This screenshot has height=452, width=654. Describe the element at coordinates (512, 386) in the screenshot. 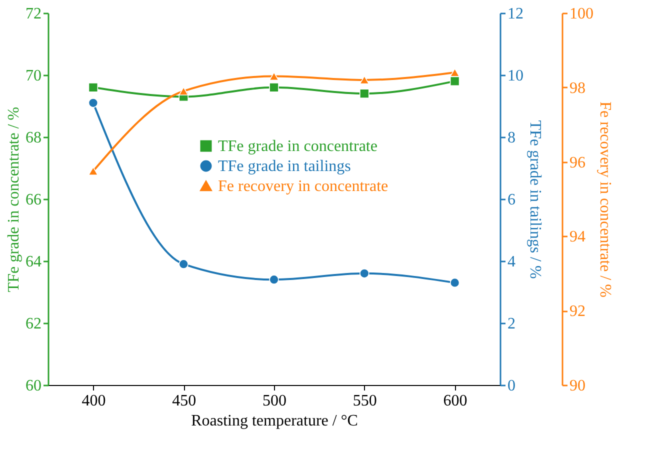

I see `y2-tick-label: 0` at that location.